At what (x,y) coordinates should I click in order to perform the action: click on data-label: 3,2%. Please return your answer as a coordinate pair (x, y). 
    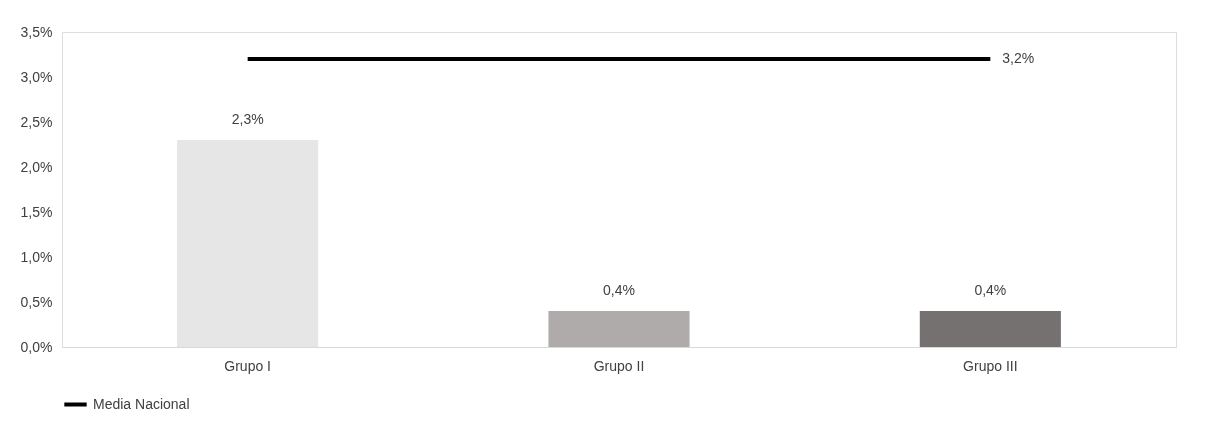
    Looking at the image, I should click on (1018, 58).